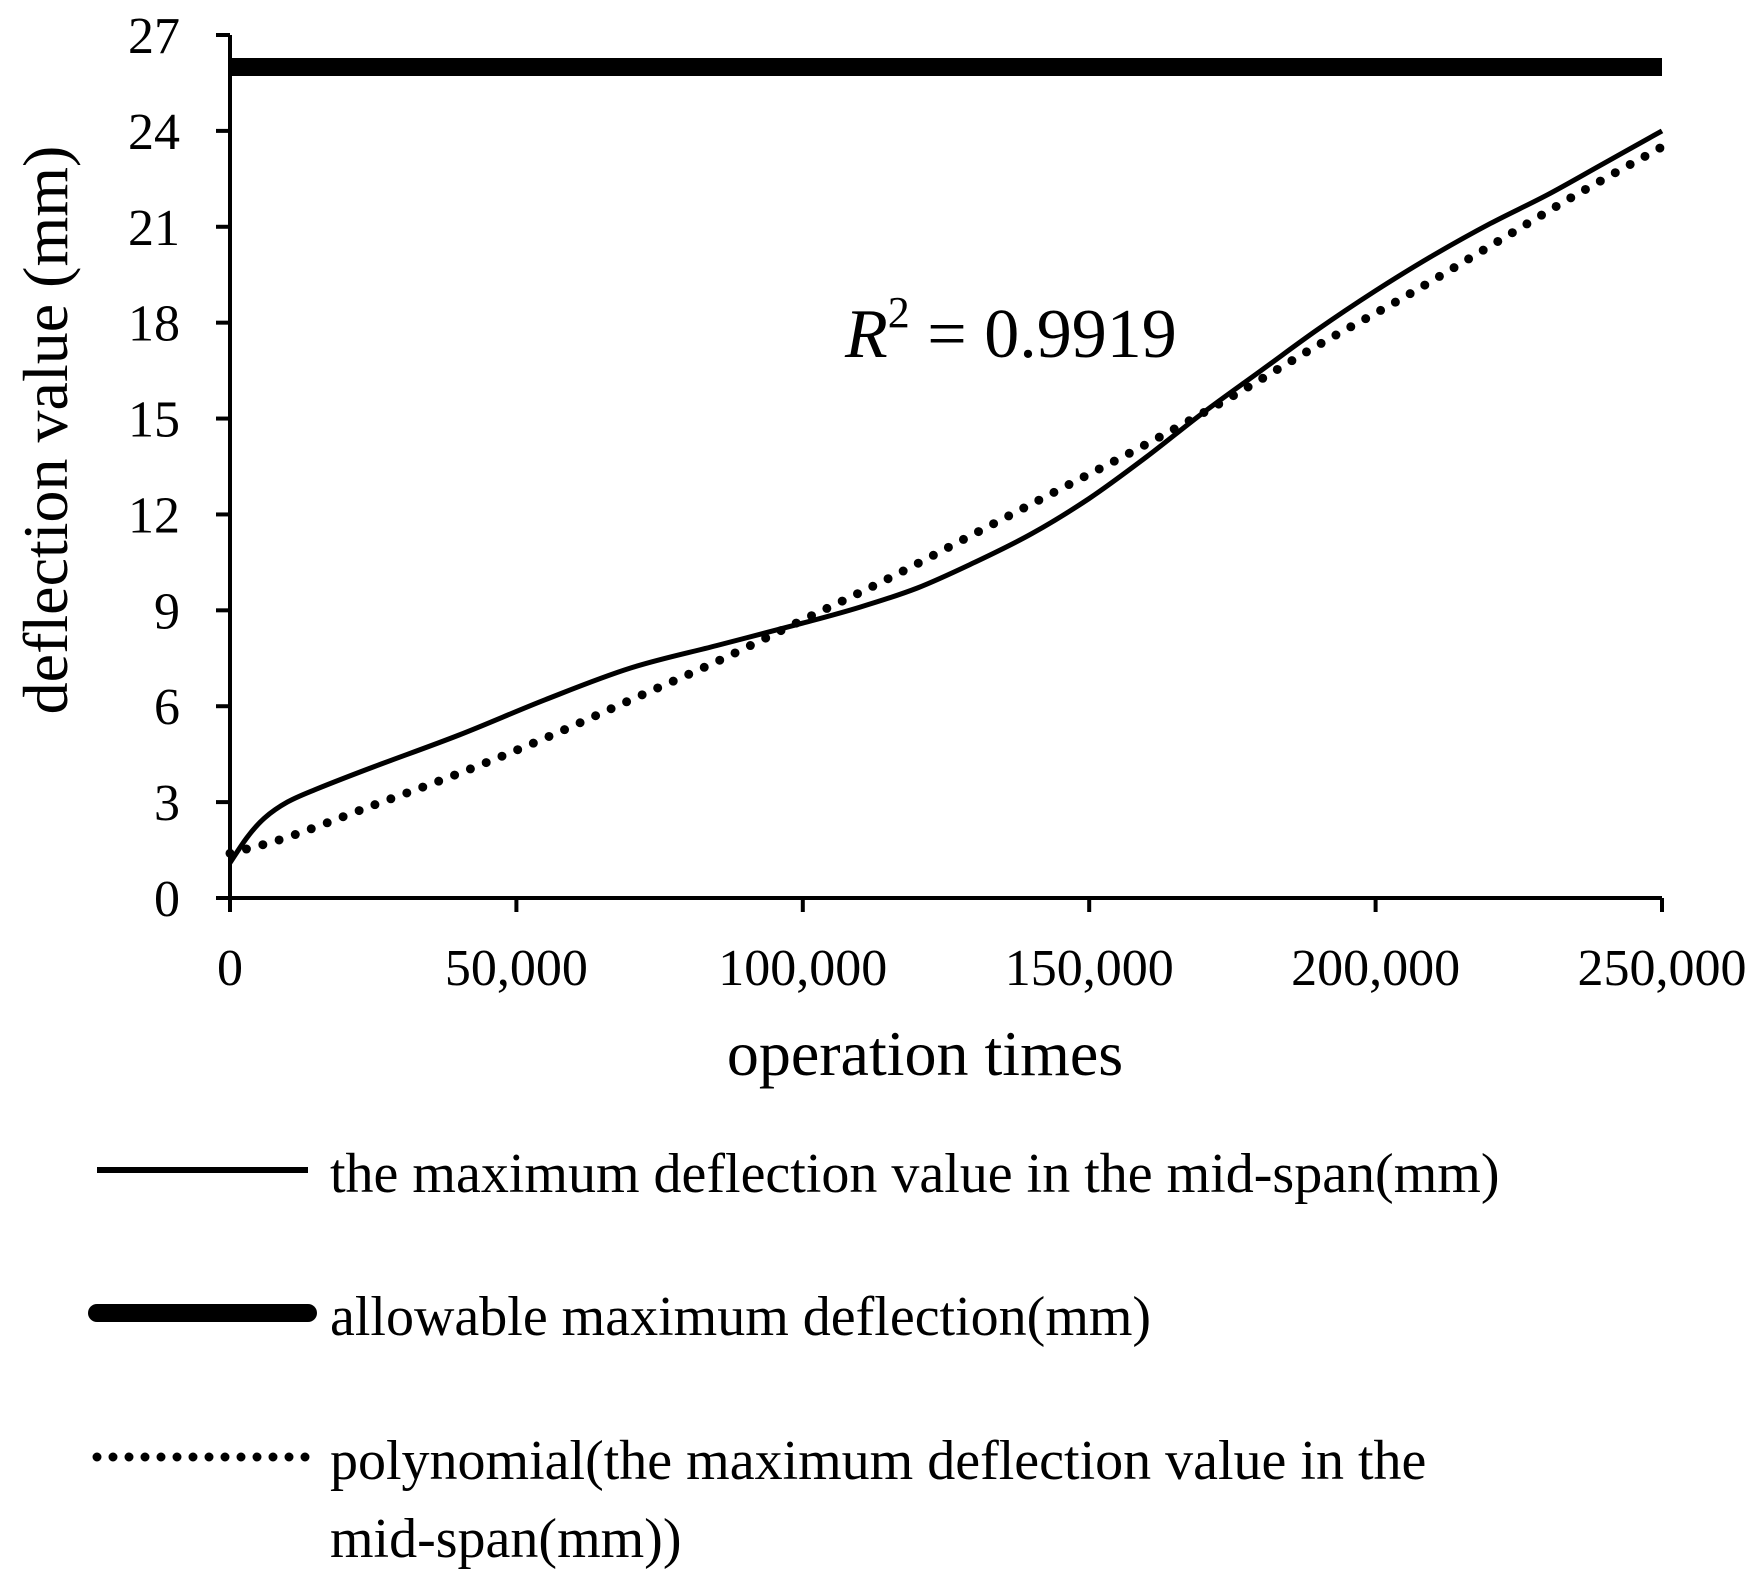 Image resolution: width=1754 pixels, height=1585 pixels. What do you see at coordinates (802, 968) in the screenshot?
I see `x-tick-label: 100,000` at bounding box center [802, 968].